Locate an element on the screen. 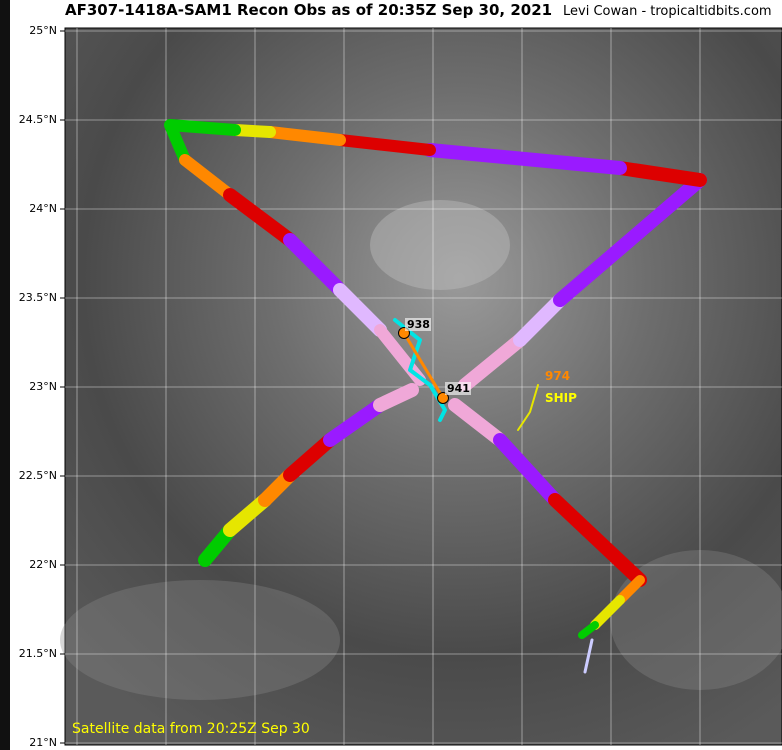 This screenshot has width=782, height=750. center-fix is located at coordinates (443, 398).